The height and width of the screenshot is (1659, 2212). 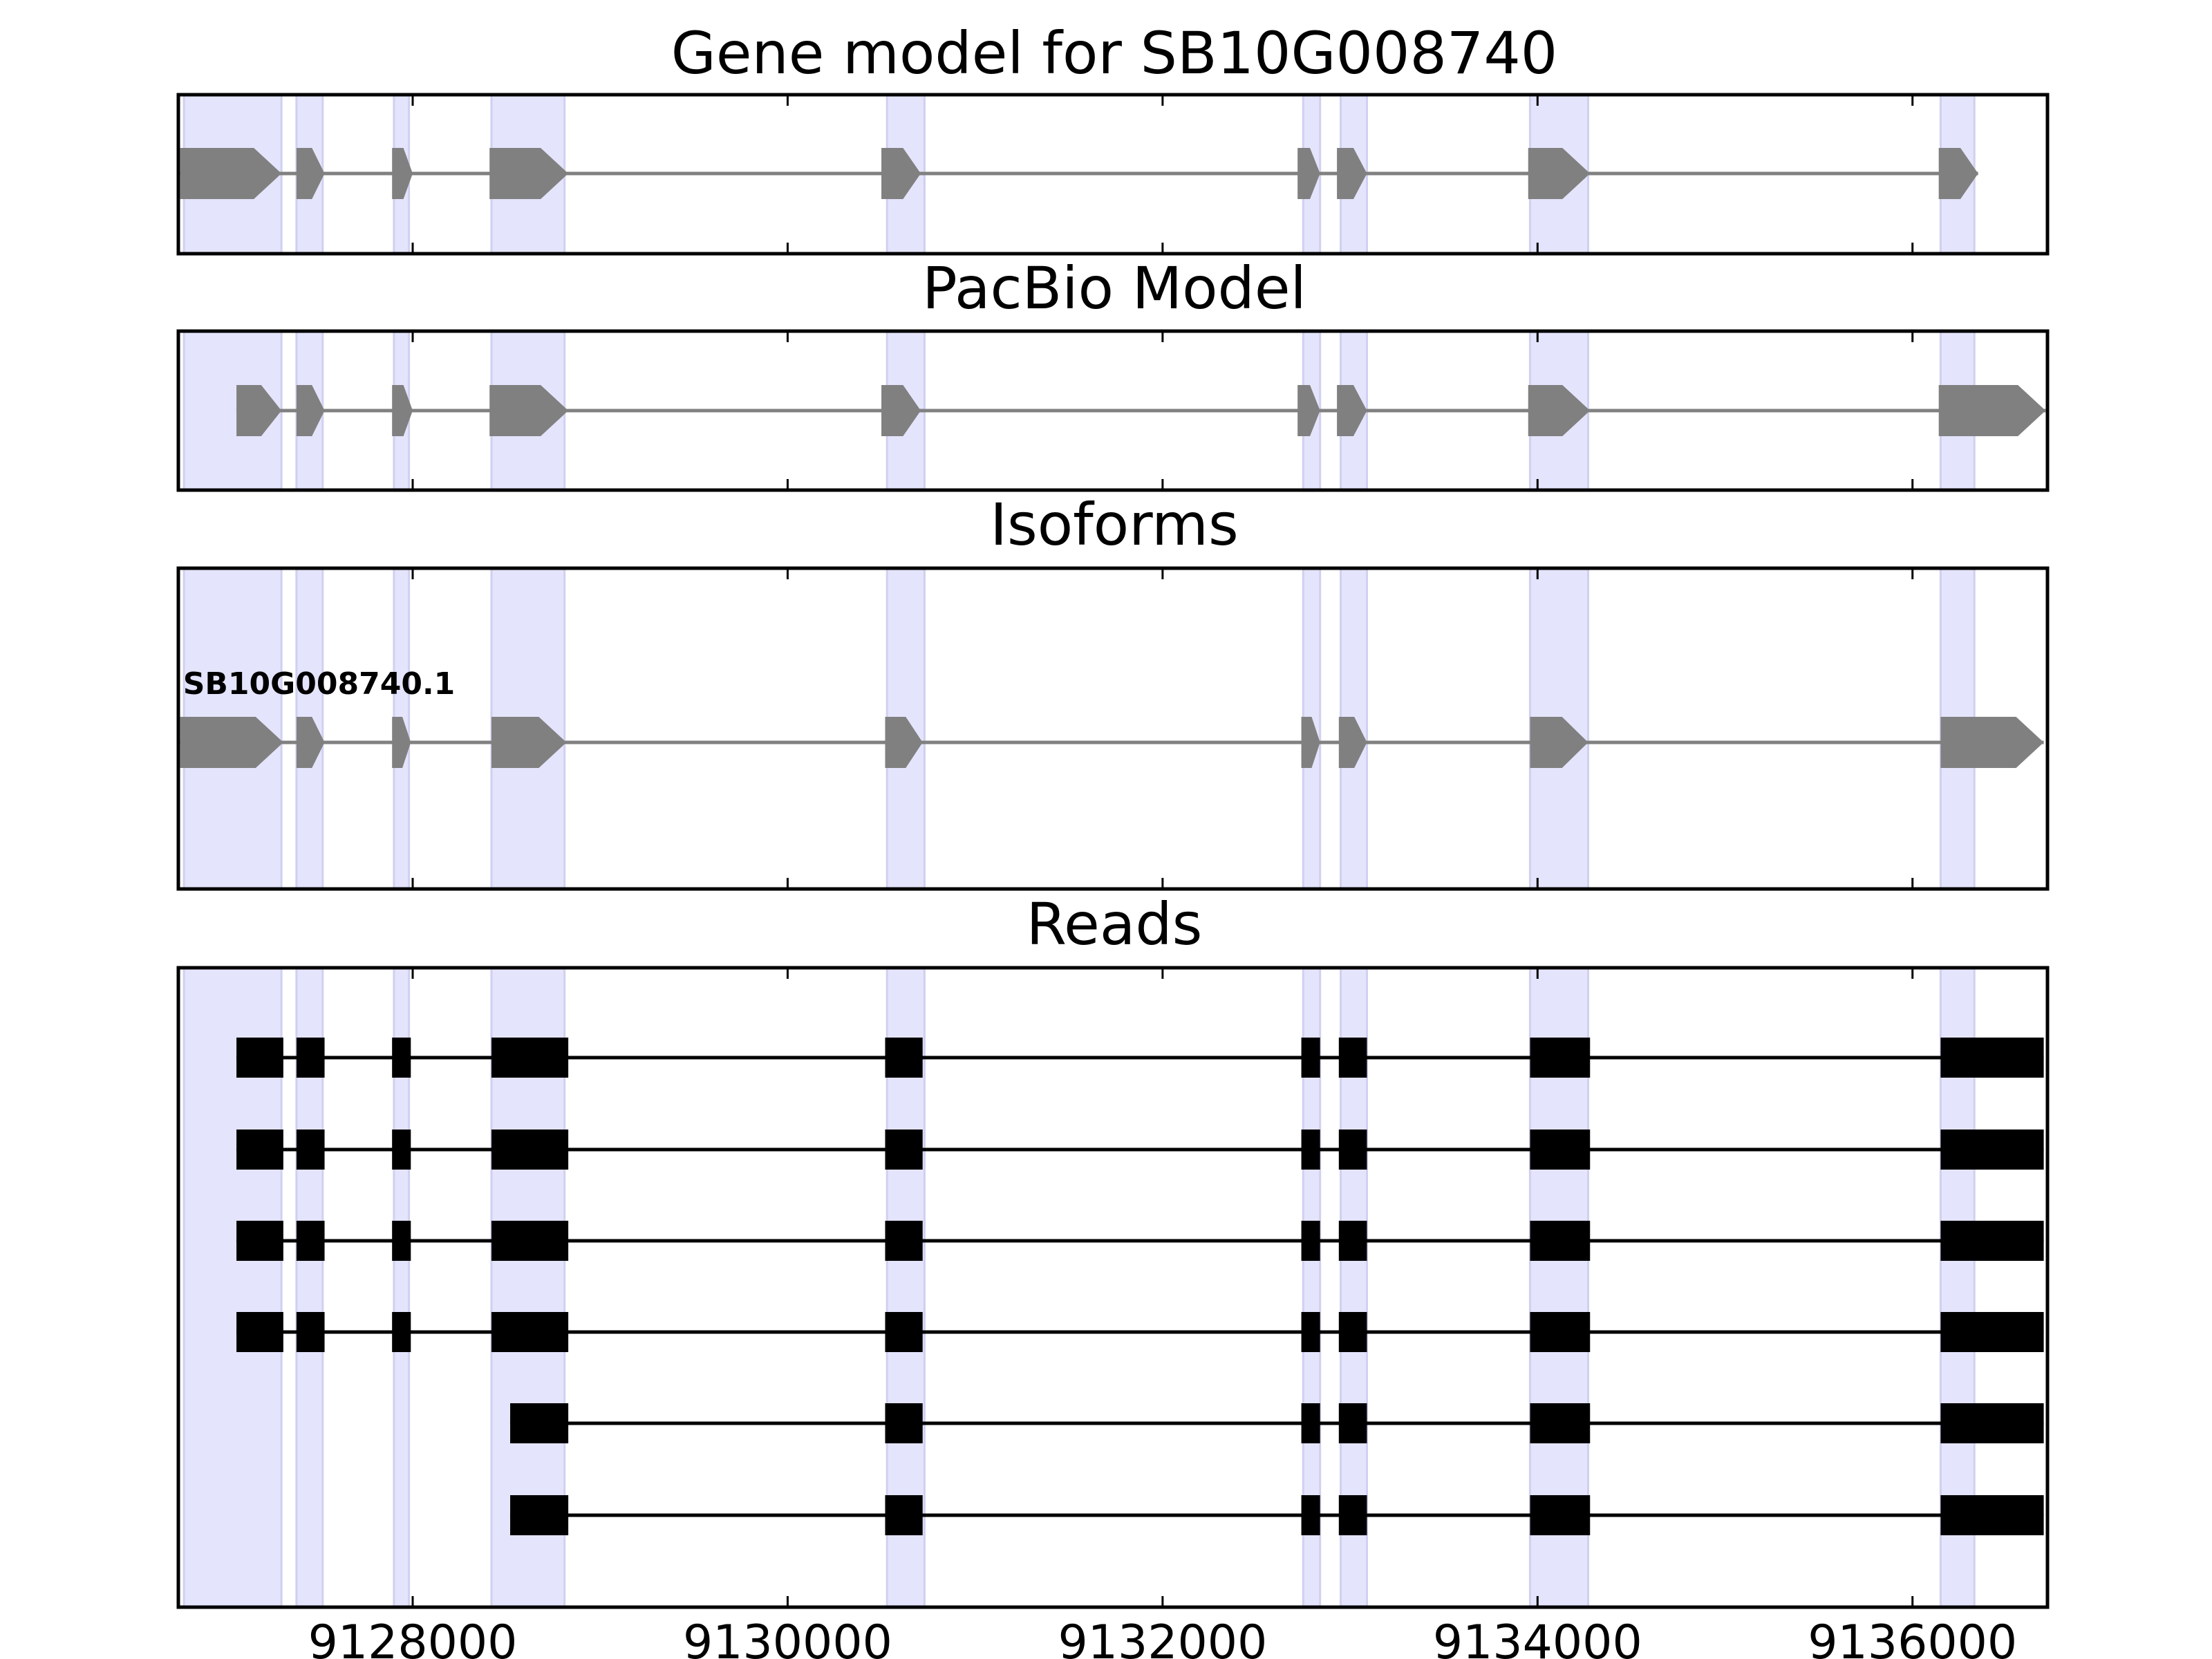 What do you see at coordinates (232, 411) in the screenshot?
I see `highlight-region` at bounding box center [232, 411].